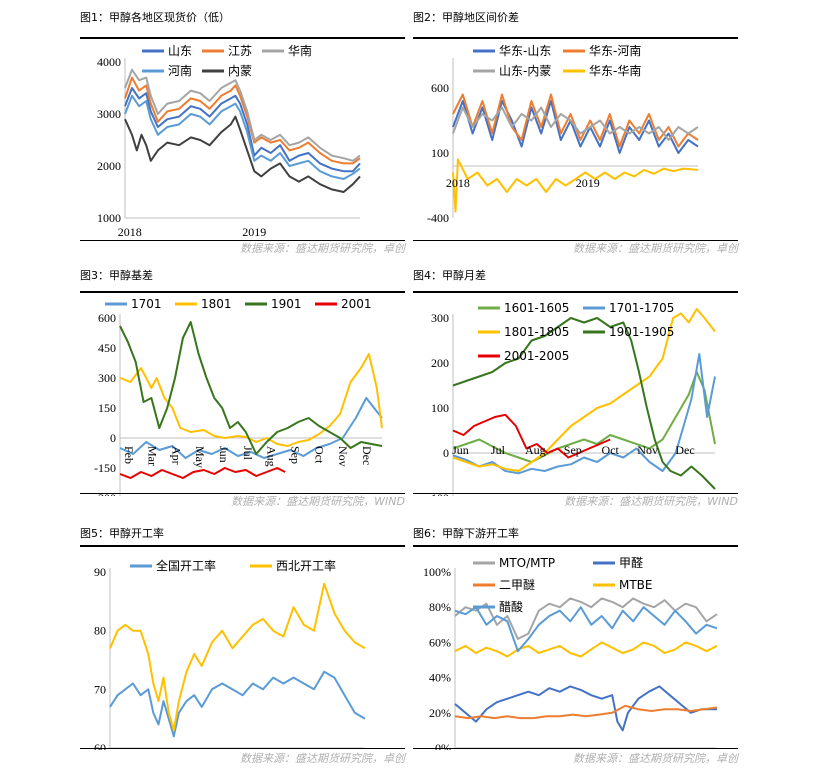 Image resolution: width=819 pixels, height=774 pixels. What do you see at coordinates (107, 318) in the screenshot?
I see `y-tick-label: 600` at bounding box center [107, 318].